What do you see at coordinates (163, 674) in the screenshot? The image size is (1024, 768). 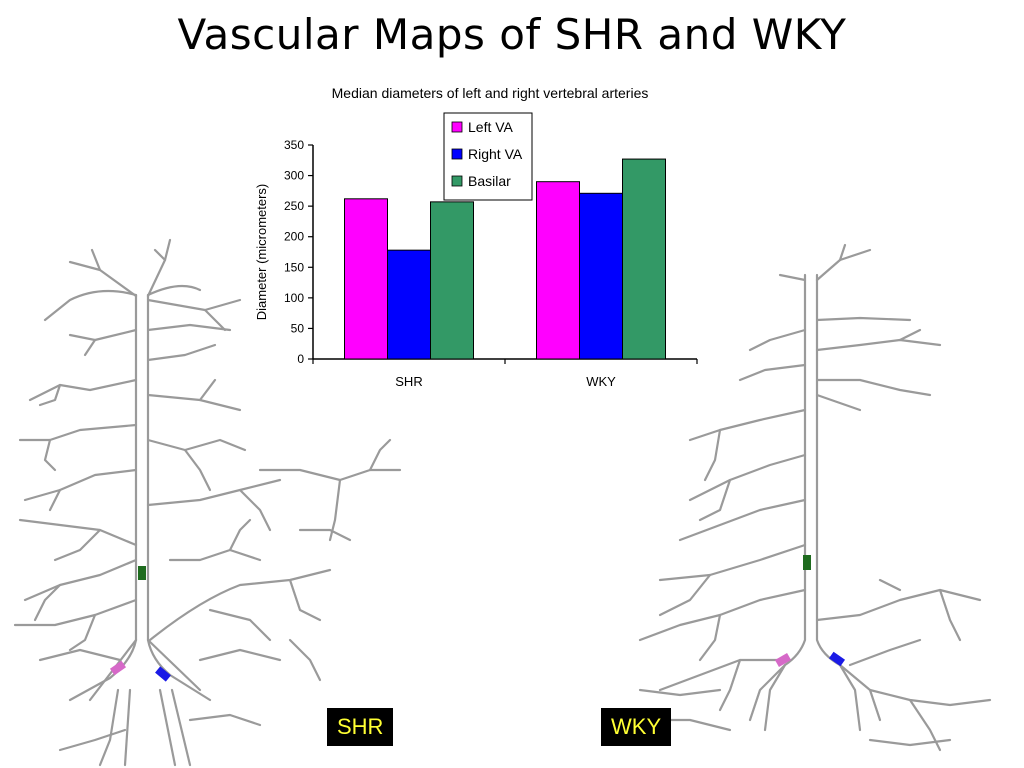 I see `shr-right-va-marker` at bounding box center [163, 674].